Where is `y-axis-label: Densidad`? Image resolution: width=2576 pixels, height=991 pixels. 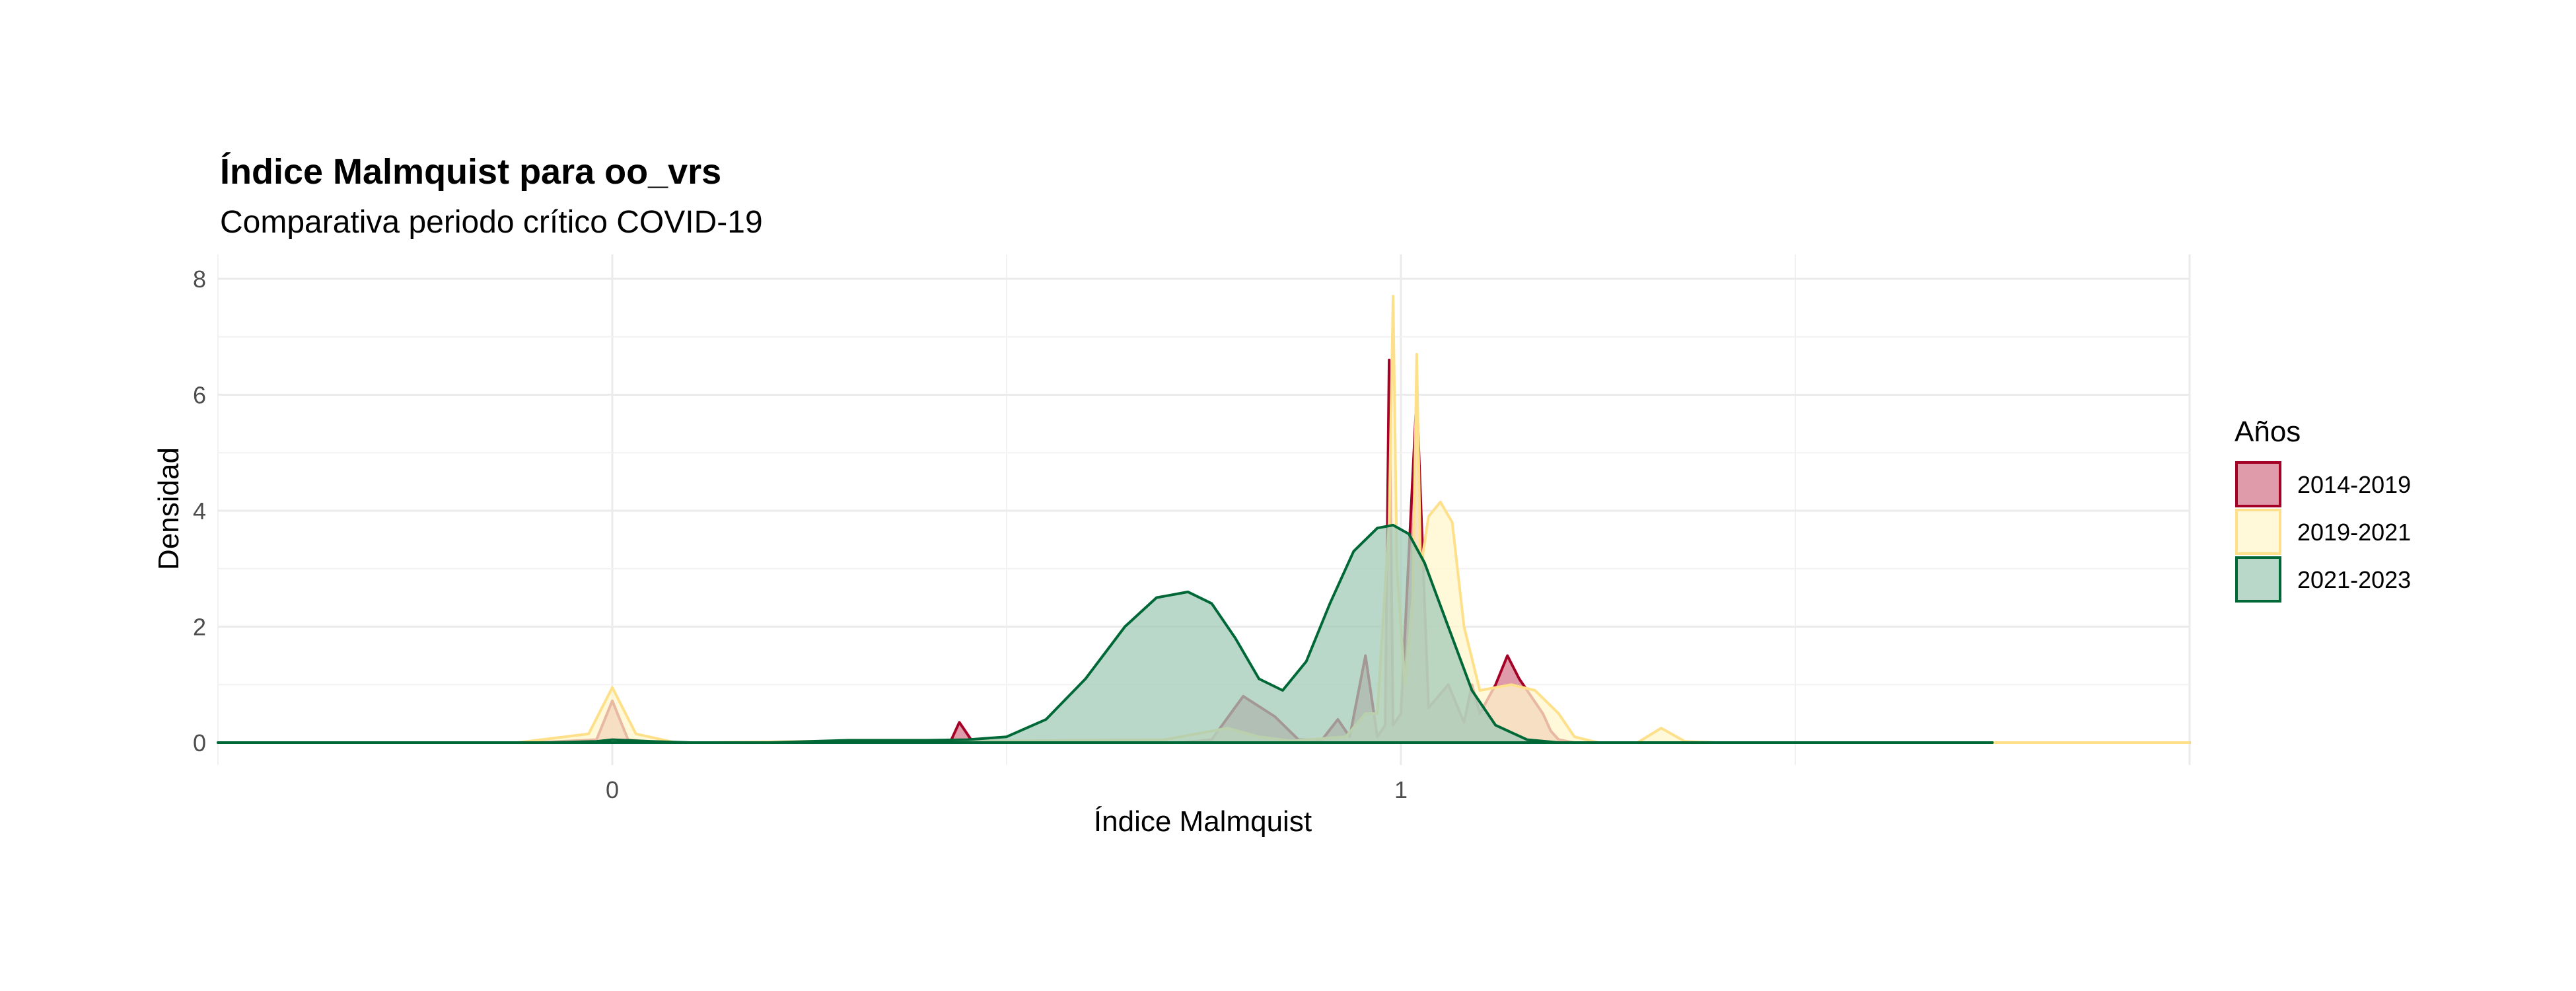 y-axis-label: Densidad is located at coordinates (169, 508).